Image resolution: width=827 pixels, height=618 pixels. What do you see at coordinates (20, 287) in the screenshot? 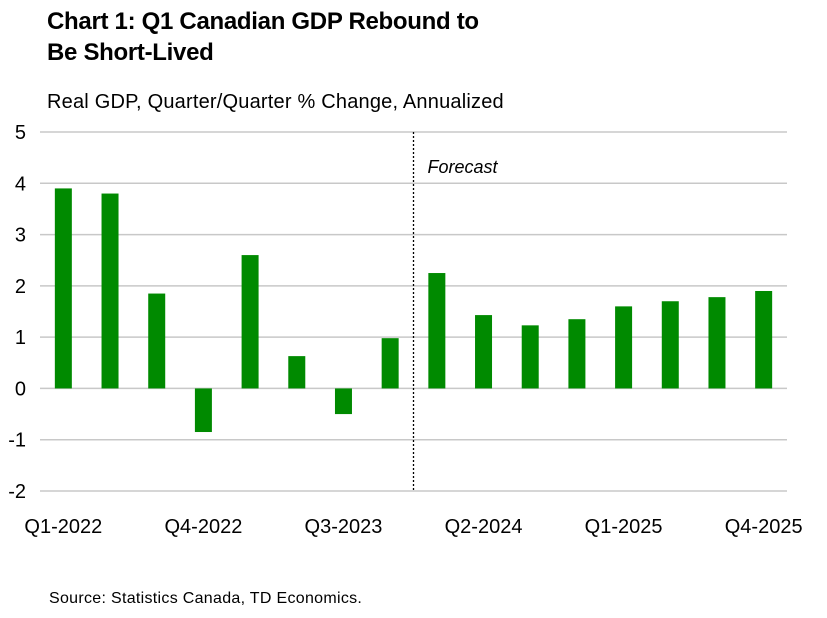
I see `y-tick-label: 2` at bounding box center [20, 287].